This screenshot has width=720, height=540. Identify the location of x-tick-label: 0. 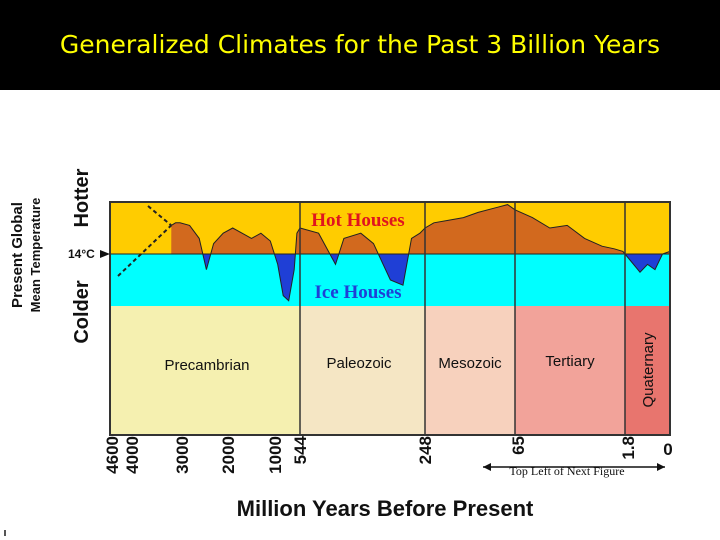
(667, 449).